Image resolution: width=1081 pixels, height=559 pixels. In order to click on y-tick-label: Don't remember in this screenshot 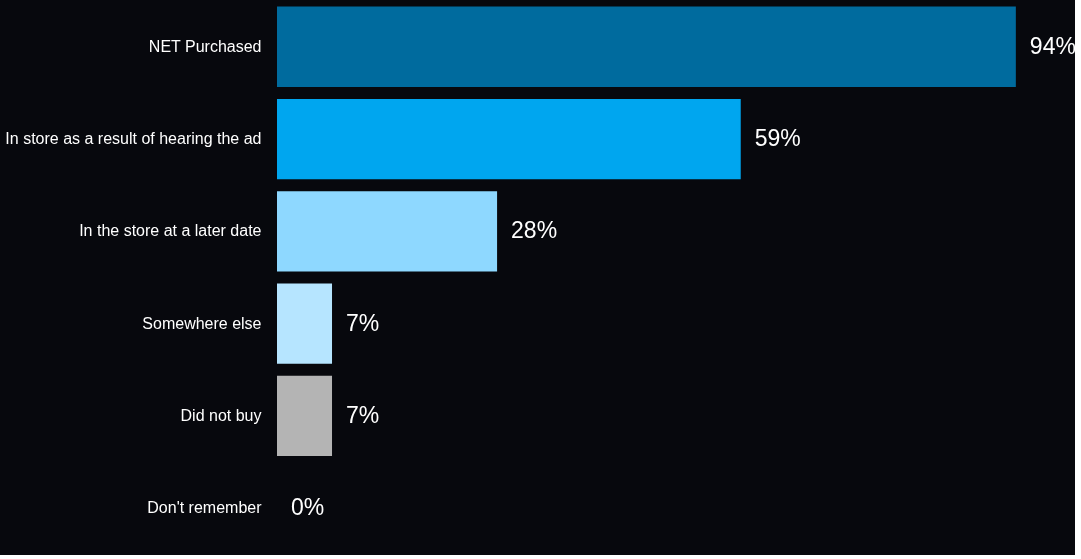, I will do `click(205, 508)`.